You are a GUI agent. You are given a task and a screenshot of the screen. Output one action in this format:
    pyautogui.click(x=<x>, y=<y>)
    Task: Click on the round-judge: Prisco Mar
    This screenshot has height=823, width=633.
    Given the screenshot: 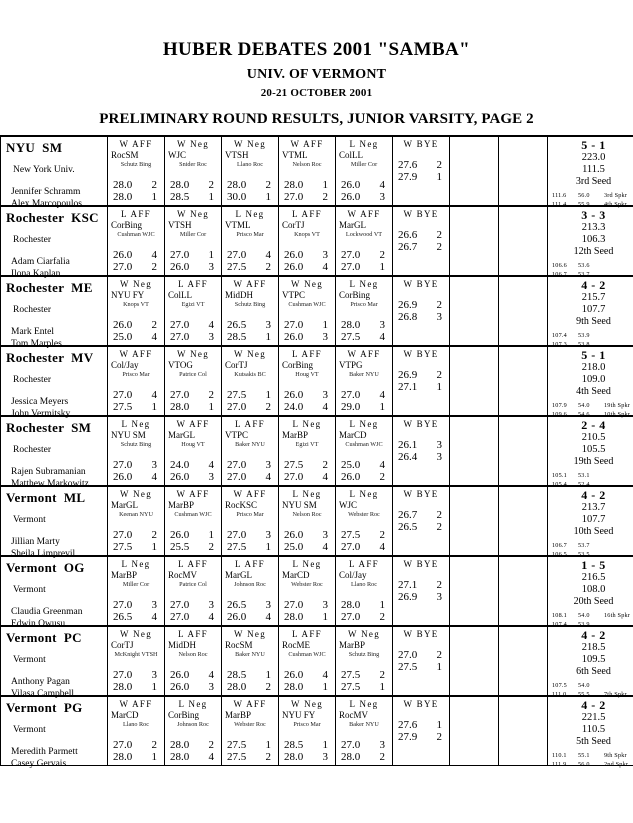 What is the action you would take?
    pyautogui.click(x=250, y=514)
    